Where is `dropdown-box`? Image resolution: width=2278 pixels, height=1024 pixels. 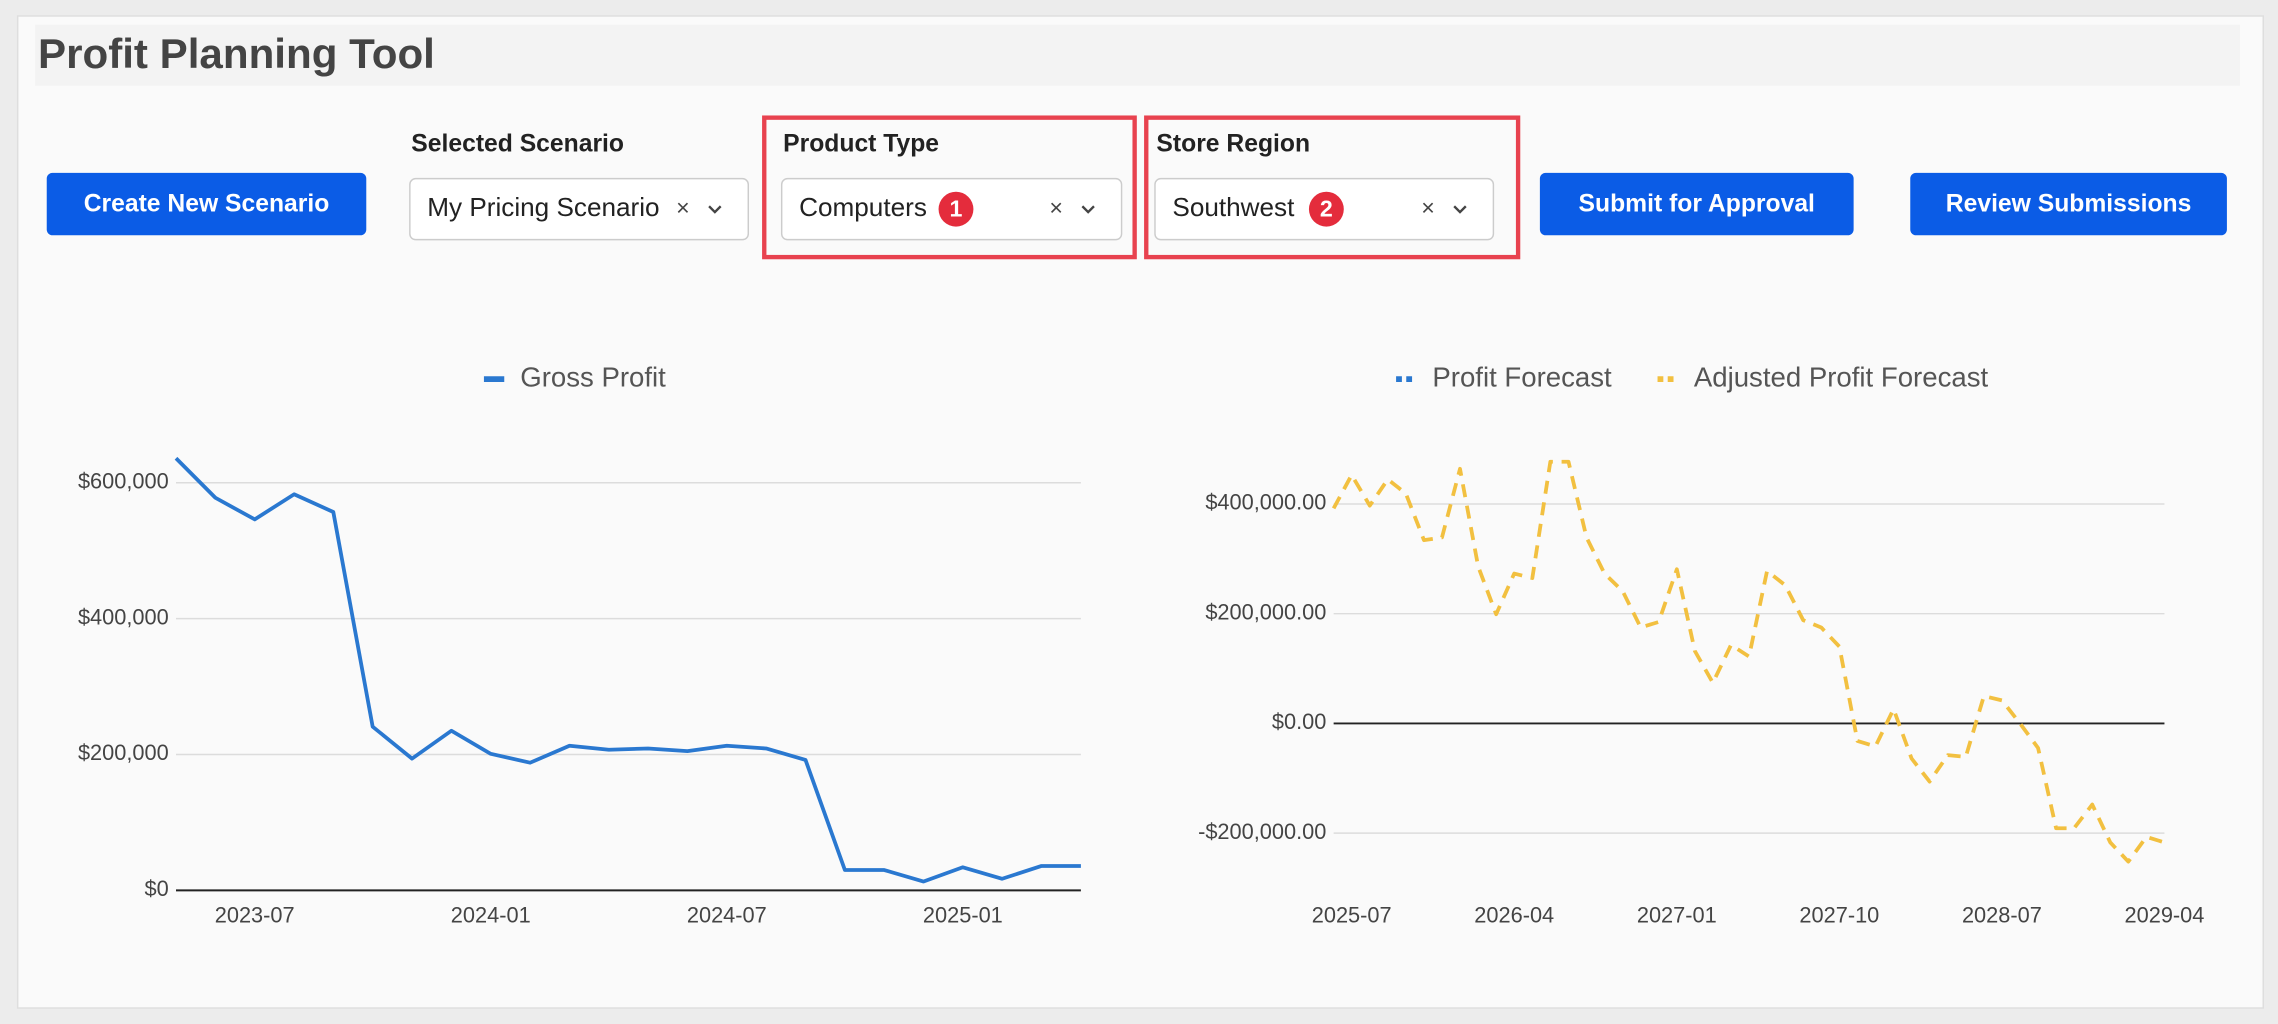
dropdown-box is located at coordinates (579, 209).